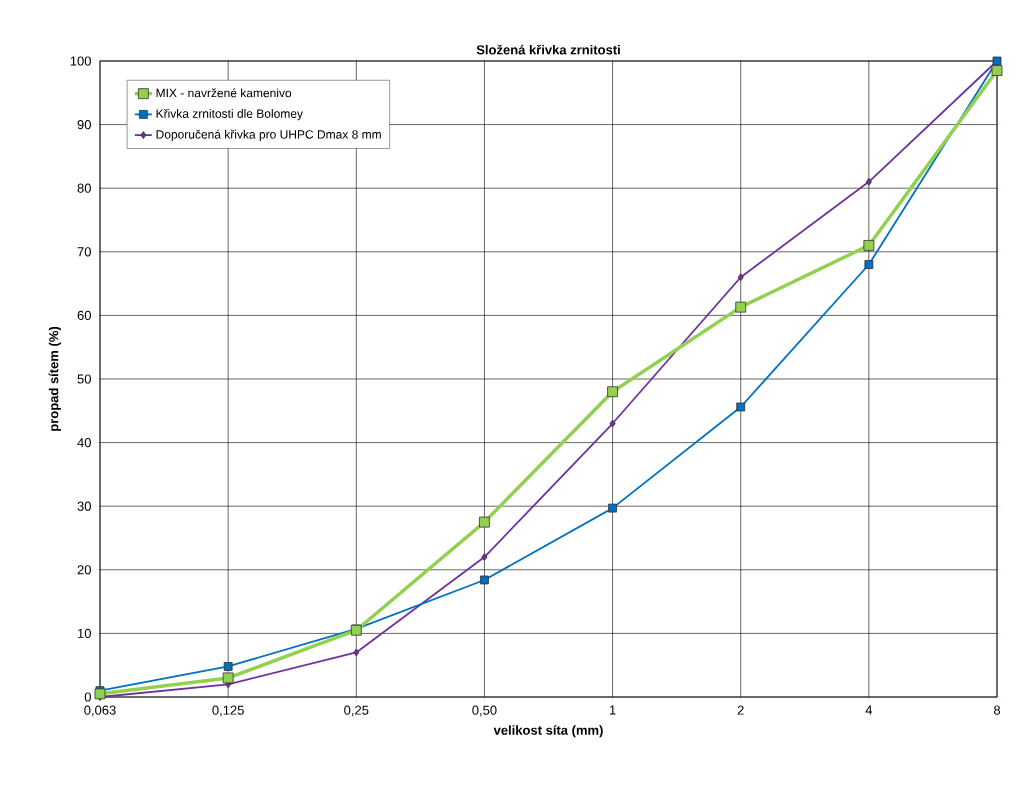 This screenshot has height=798, width=1021. I want to click on x-tick-label: 0,063, so click(100, 711).